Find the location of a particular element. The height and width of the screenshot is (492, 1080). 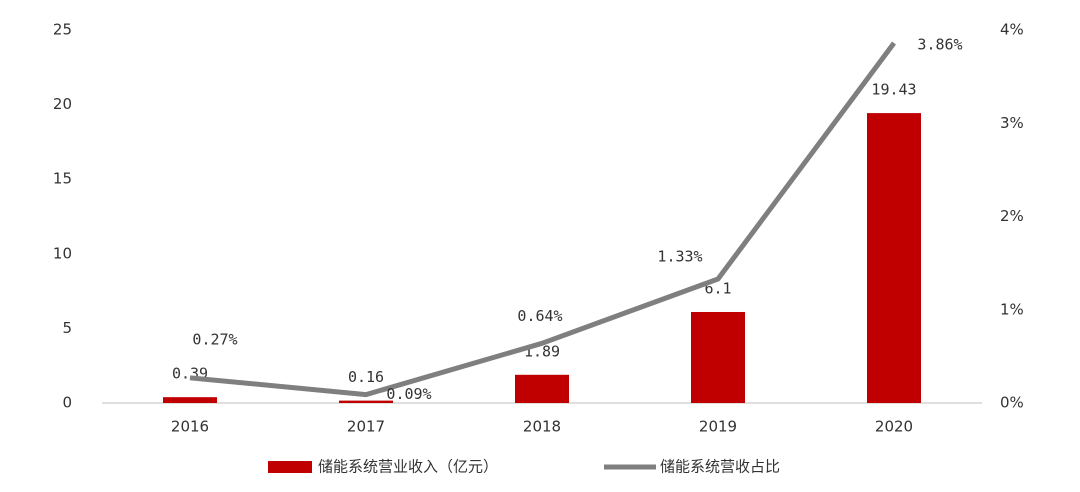

y-tick-label: 20 is located at coordinates (62, 104).